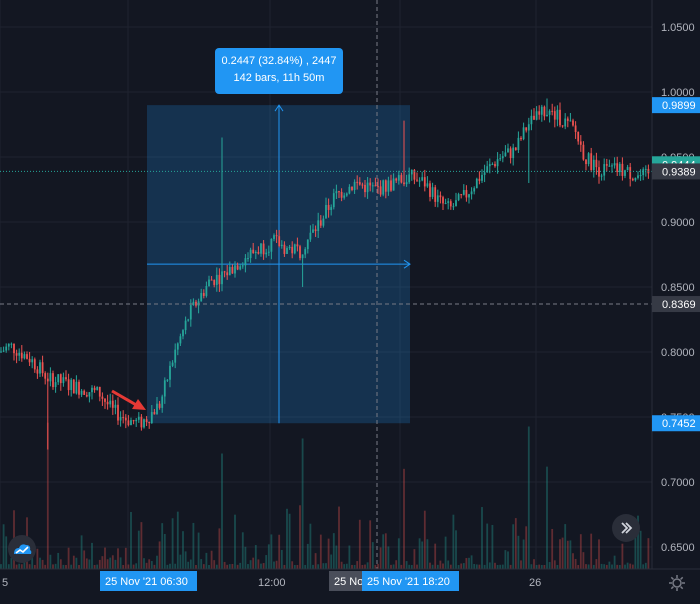 The height and width of the screenshot is (604, 700). I want to click on gear-icon, so click(677, 583).